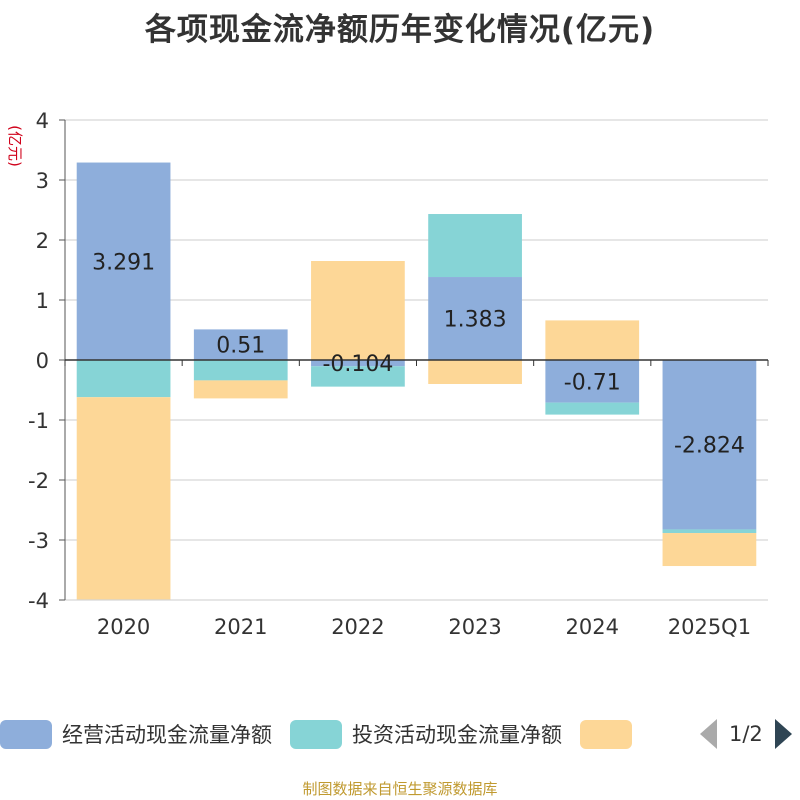 The image size is (800, 800). What do you see at coordinates (400, 789) in the screenshot?
I see `source-note: 制图数据来自恒生聚源数据库` at bounding box center [400, 789].